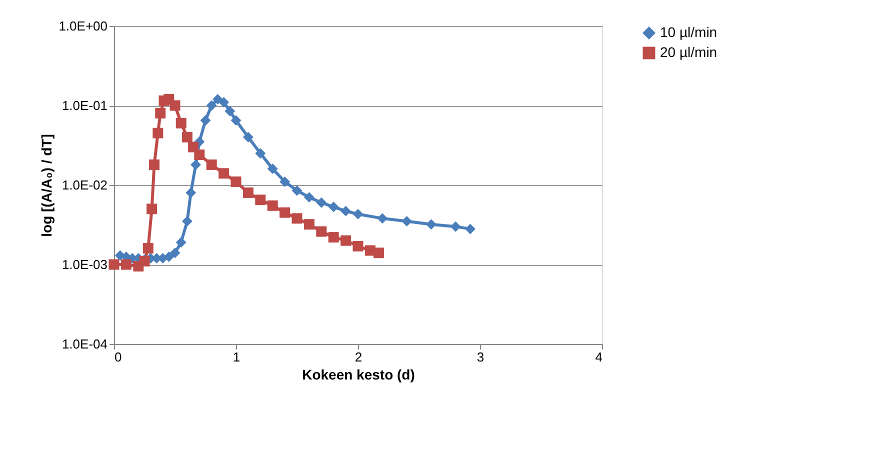 This screenshot has height=459, width=886. I want to click on x-axis-title: Kokeen kesto (d), so click(358, 374).